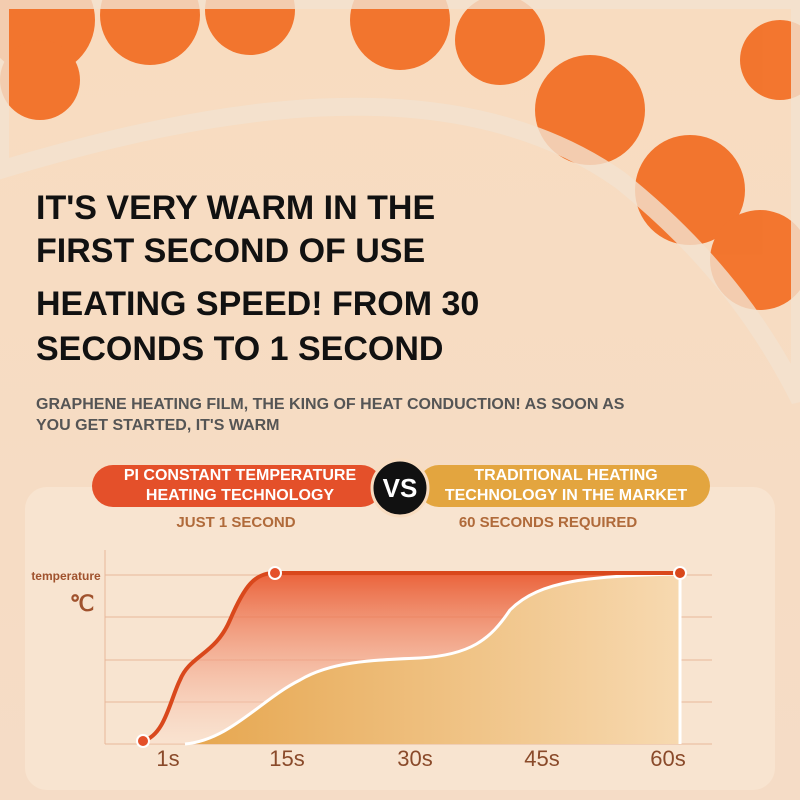 This screenshot has width=800, height=800. Describe the element at coordinates (66, 576) in the screenshot. I see `y-label: temperature` at that location.